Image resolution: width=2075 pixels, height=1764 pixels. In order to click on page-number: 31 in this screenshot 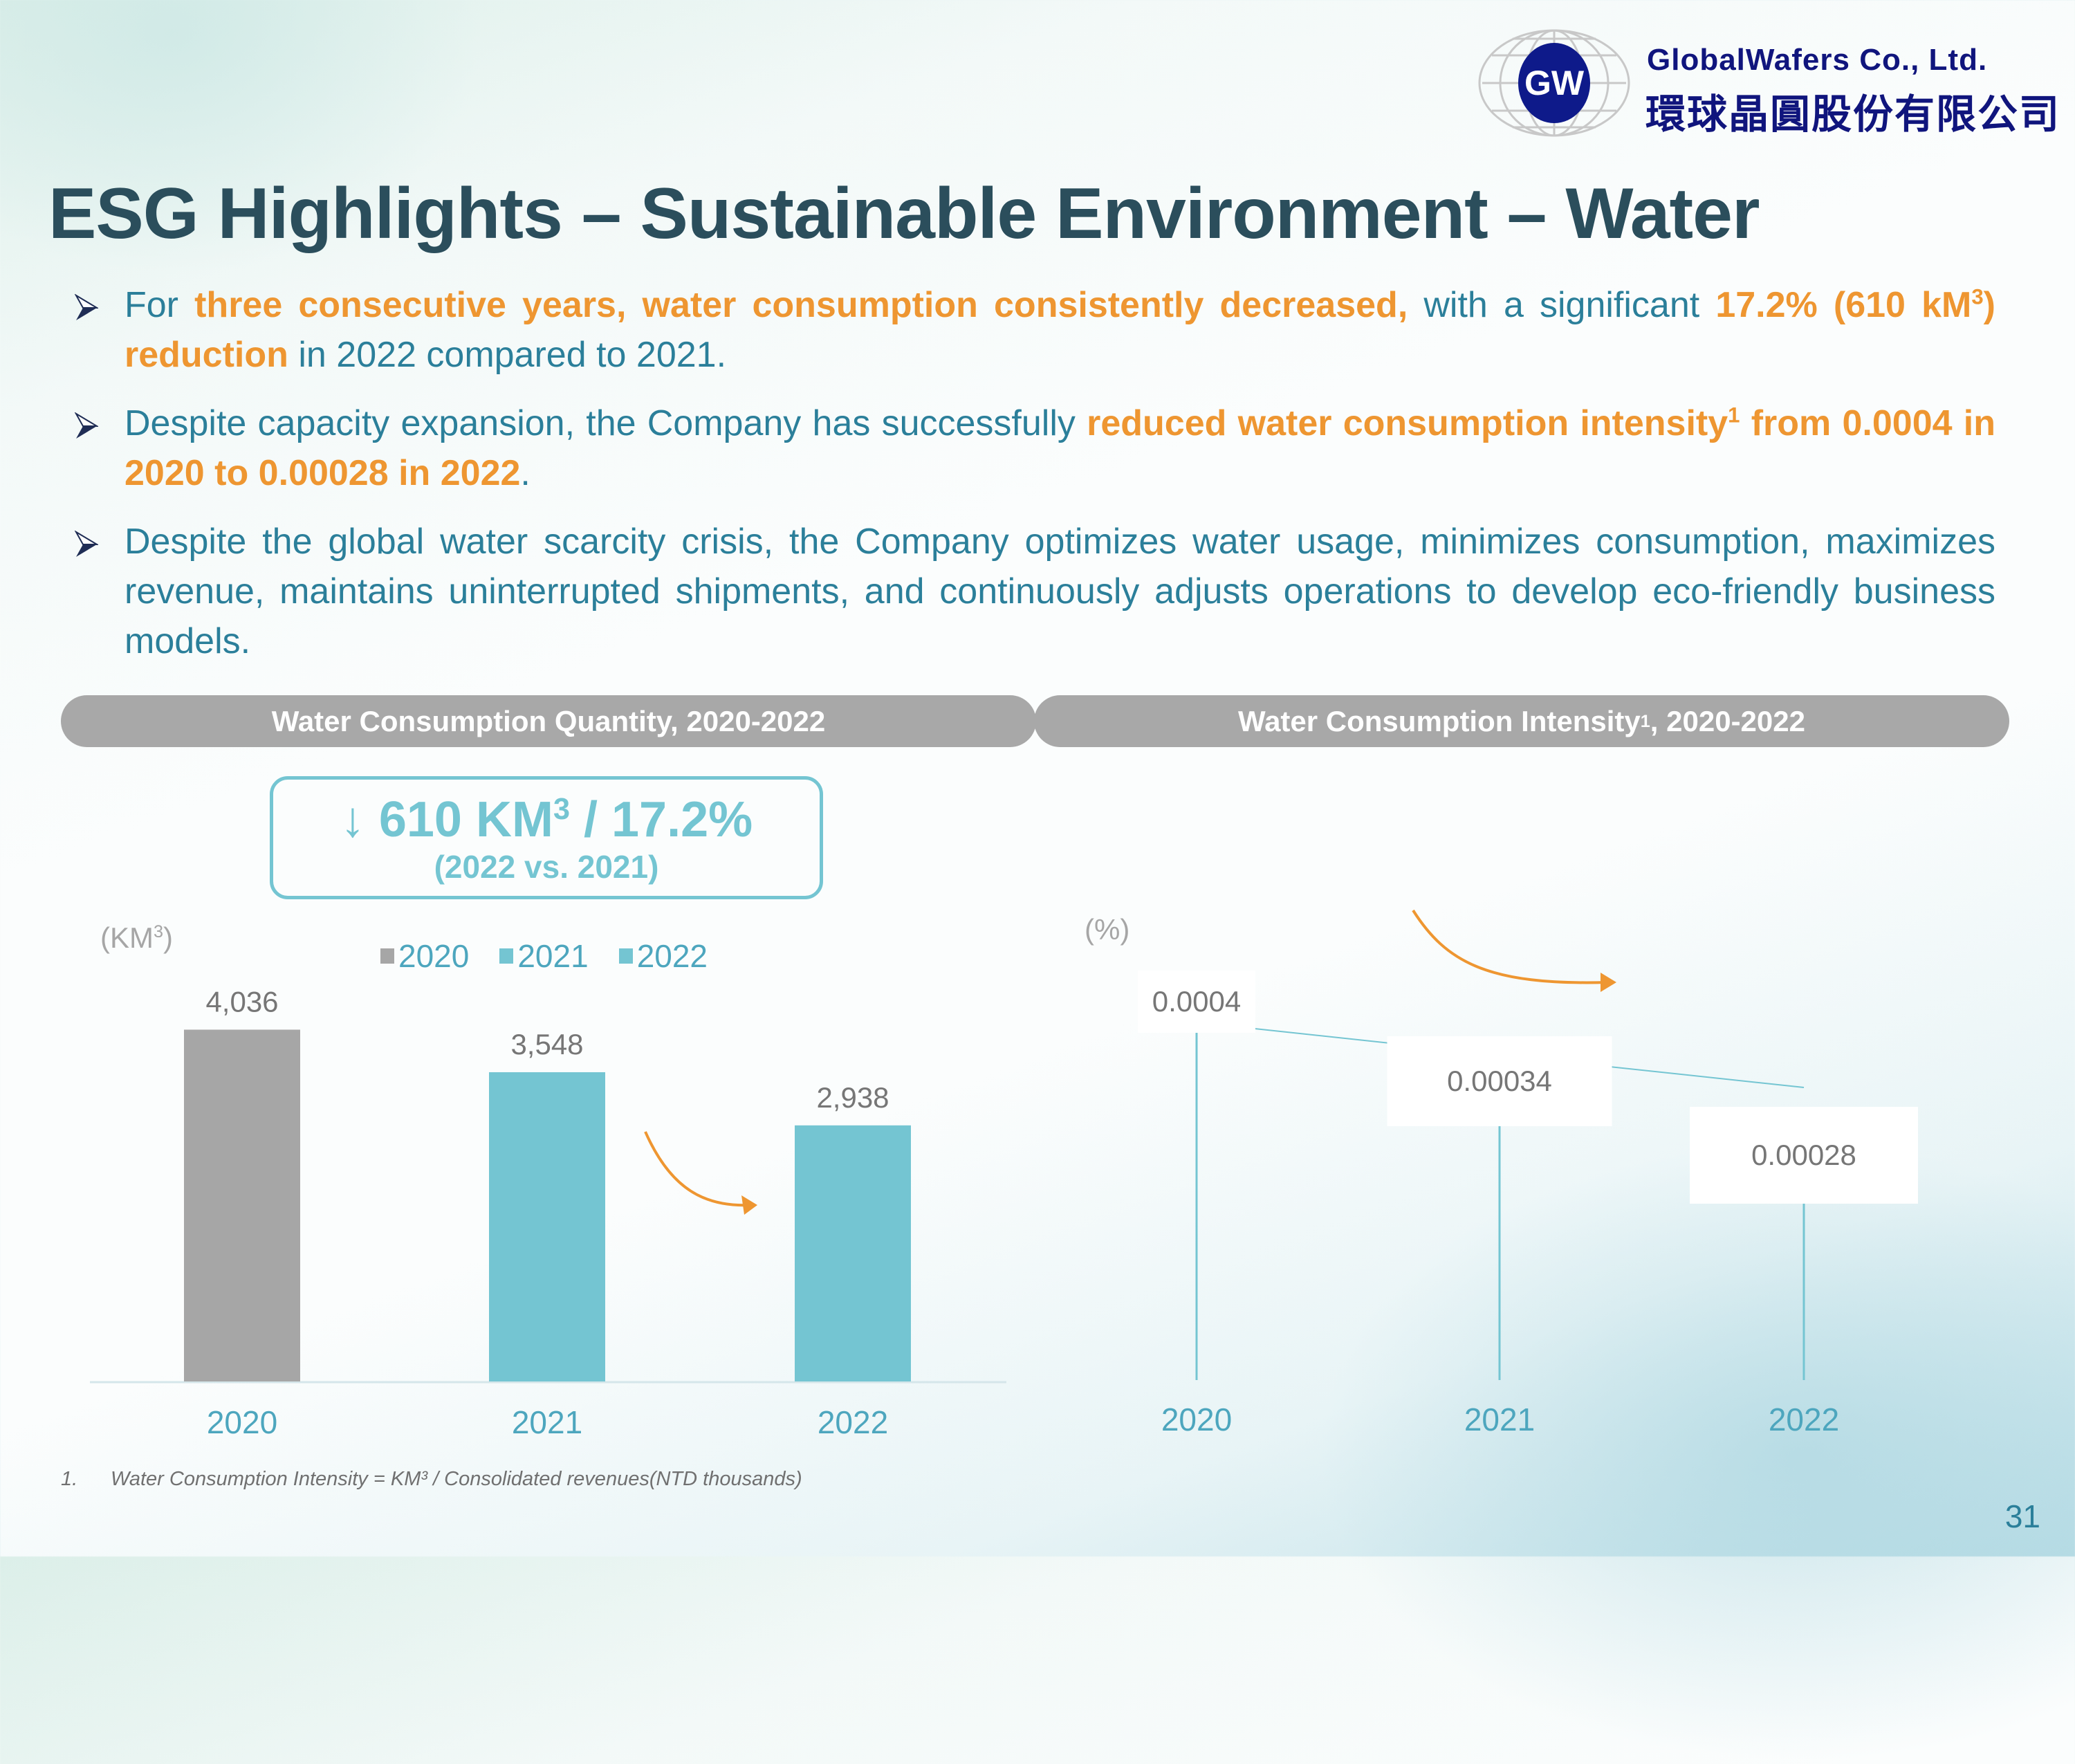, I will do `click(2022, 1516)`.